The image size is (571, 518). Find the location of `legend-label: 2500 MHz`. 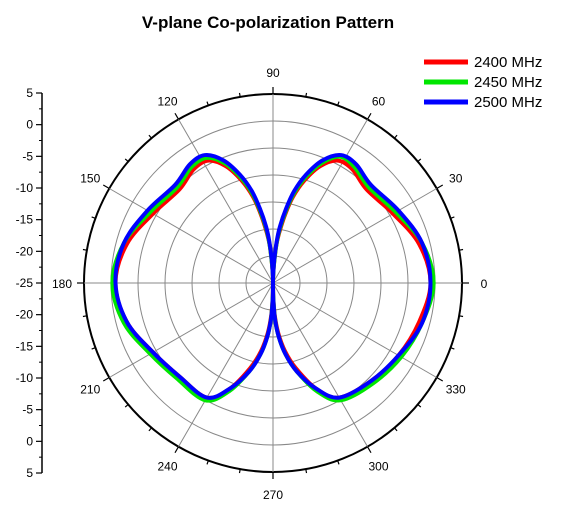

legend-label: 2500 MHz is located at coordinates (508, 102).